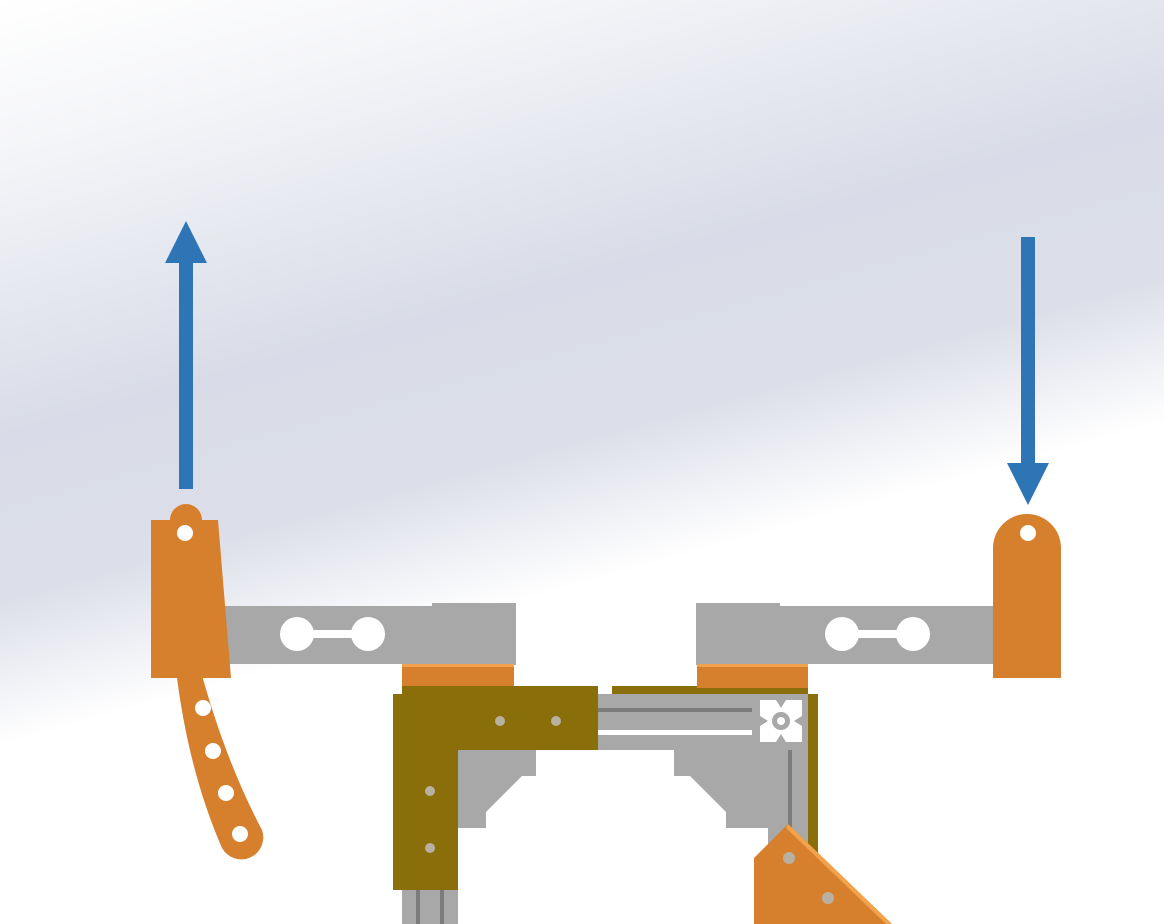 The height and width of the screenshot is (924, 1164). What do you see at coordinates (752, 676) in the screenshot?
I see `right-mount-strip` at bounding box center [752, 676].